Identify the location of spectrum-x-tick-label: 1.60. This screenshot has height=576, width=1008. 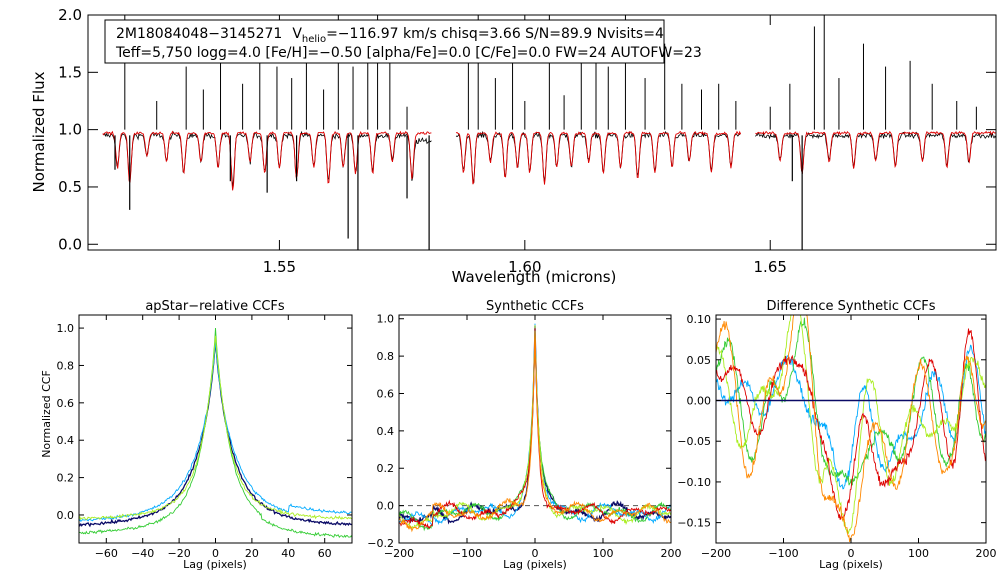
(524, 267).